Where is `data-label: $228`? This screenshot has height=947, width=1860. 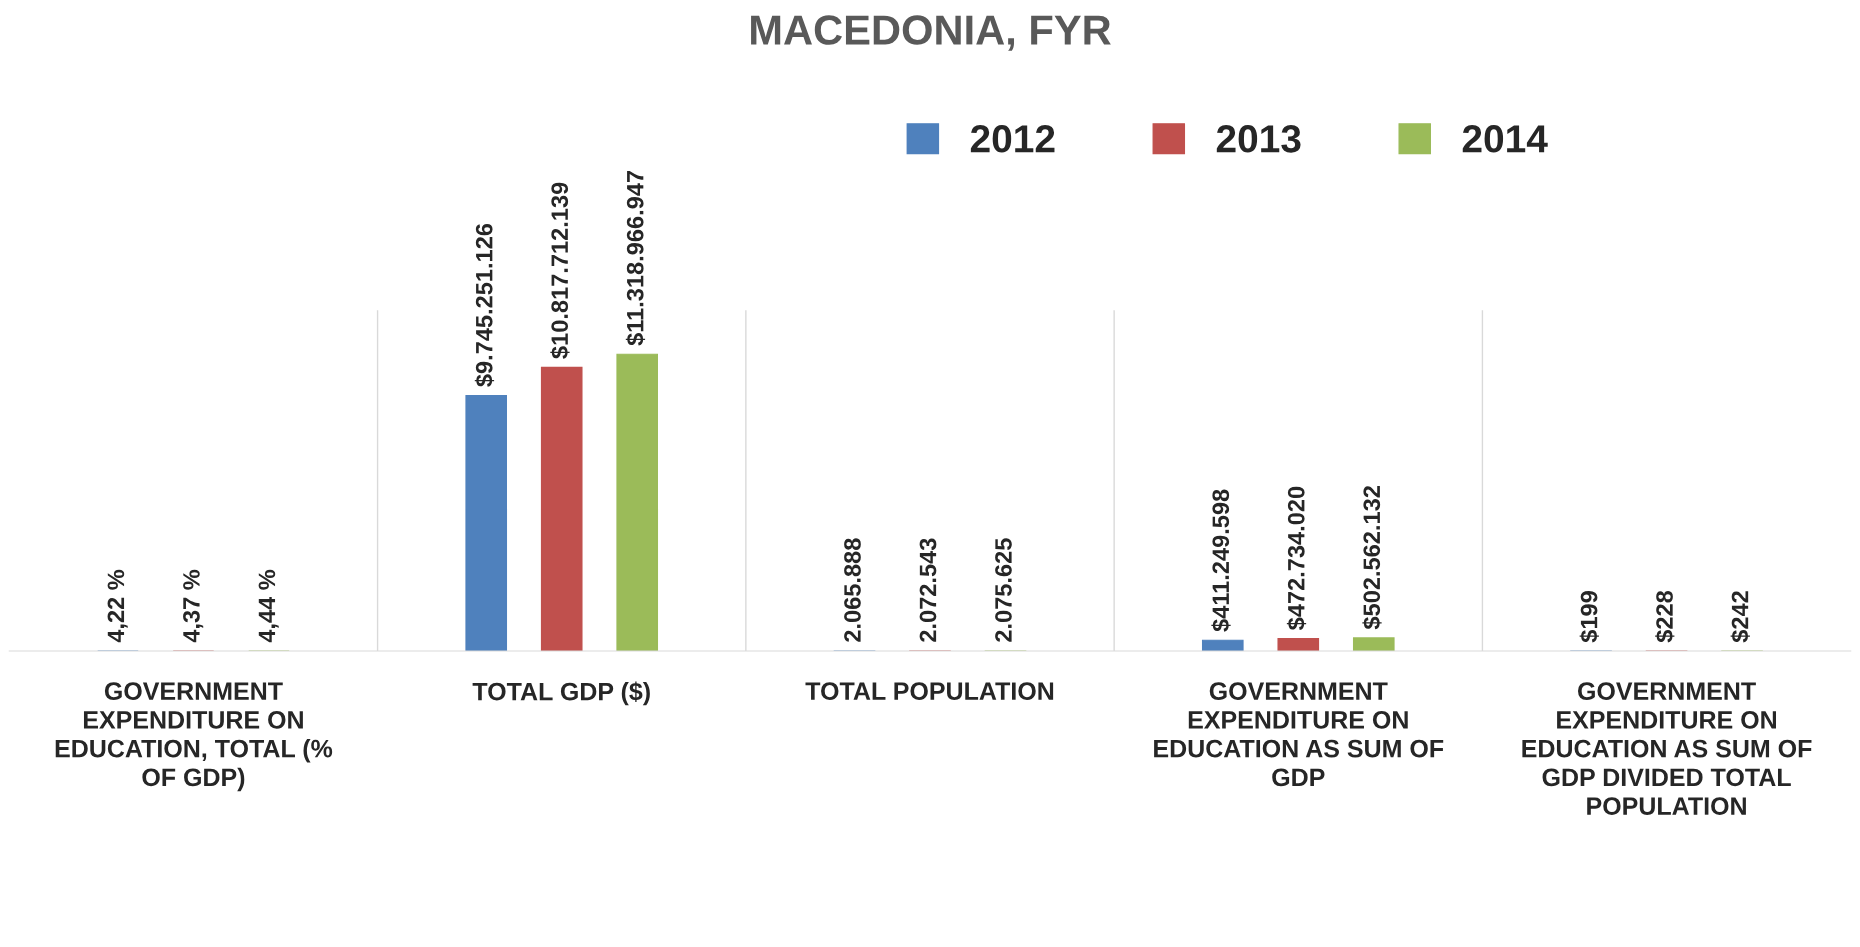 data-label: $228 is located at coordinates (1665, 616).